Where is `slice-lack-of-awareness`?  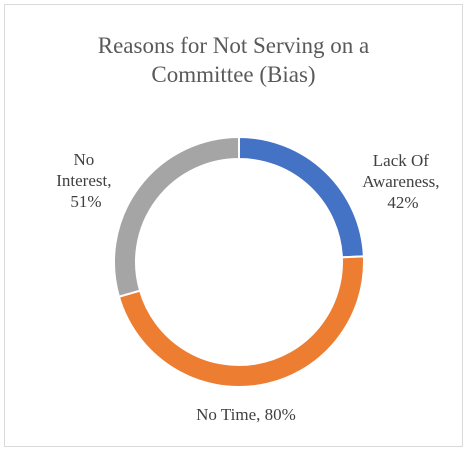 slice-lack-of-awareness is located at coordinates (301, 197).